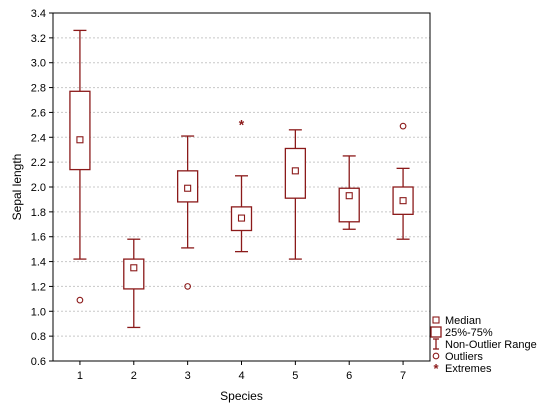 Image resolution: width=550 pixels, height=414 pixels. I want to click on x-axis-title: Species, so click(241, 396).